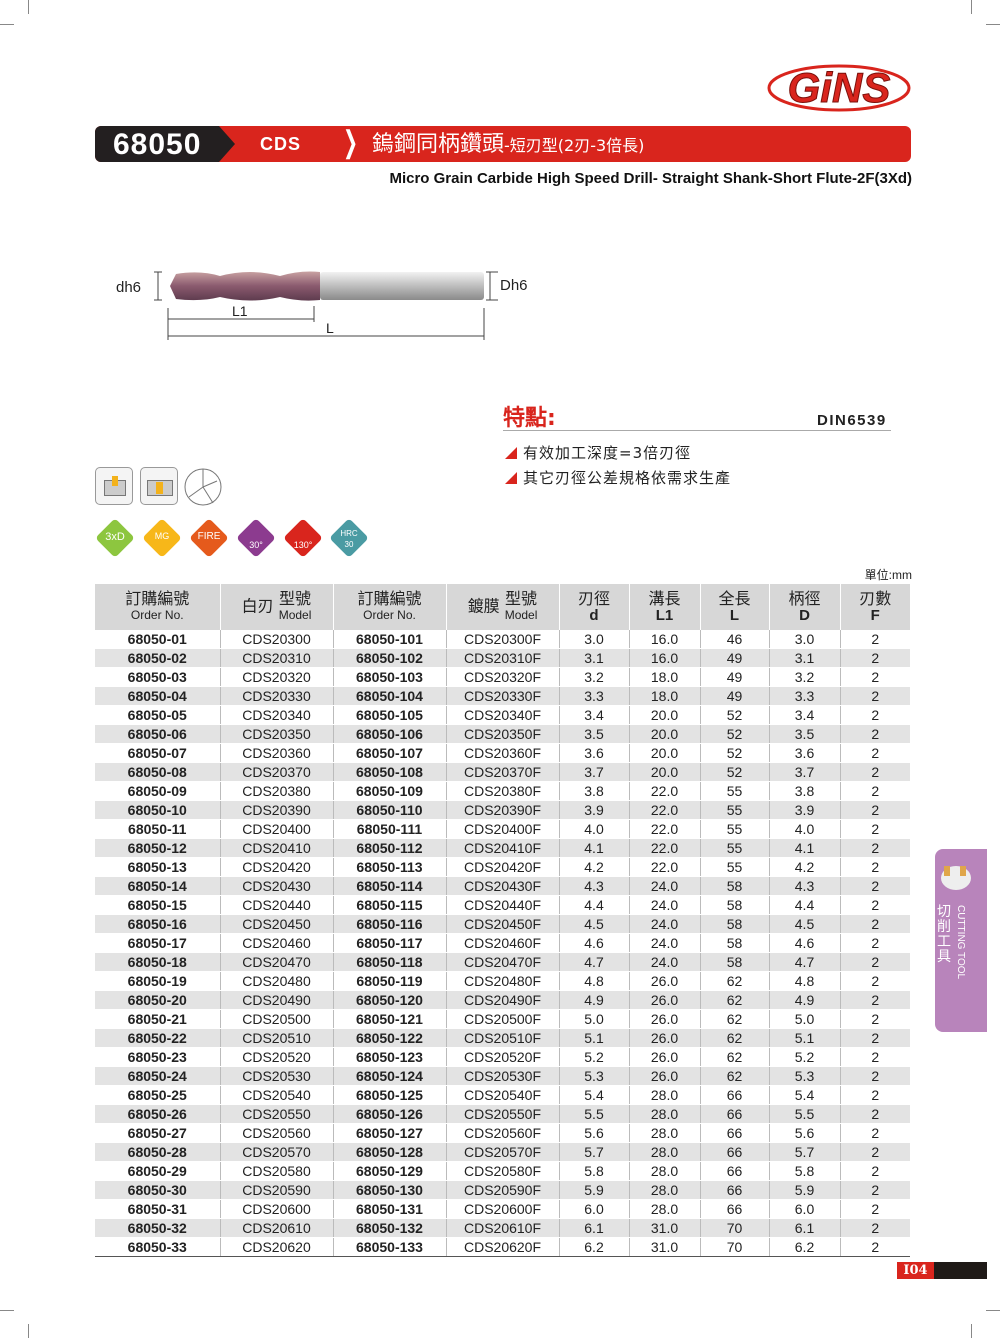 This screenshot has height=1338, width=1000. What do you see at coordinates (804, 867) in the screenshot?
I see `cell-shank-diameter: 4.2` at bounding box center [804, 867].